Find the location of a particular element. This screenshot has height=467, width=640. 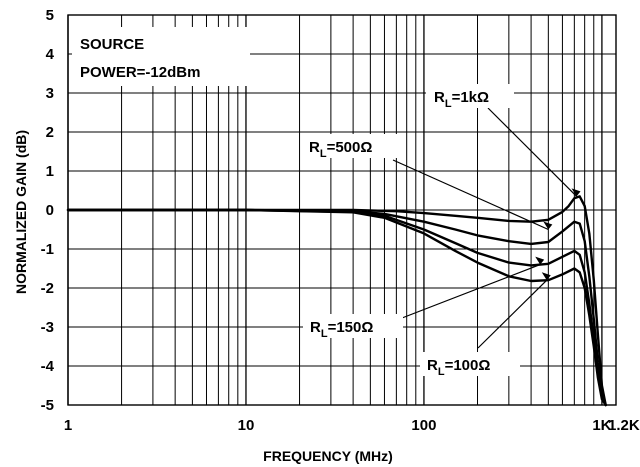

series-label: RL=100Ω is located at coordinates (458, 367).